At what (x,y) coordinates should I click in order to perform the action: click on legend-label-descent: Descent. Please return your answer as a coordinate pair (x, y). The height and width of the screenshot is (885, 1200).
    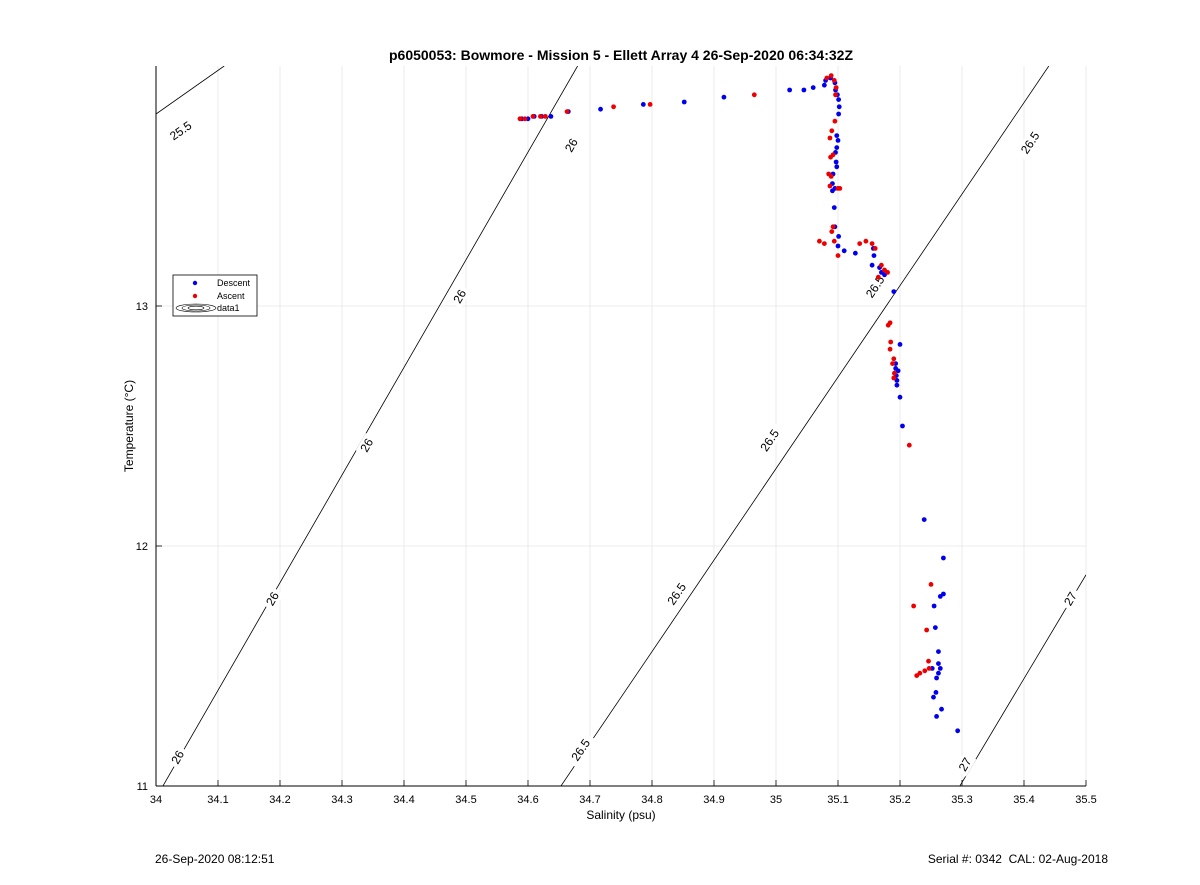
    Looking at the image, I should click on (234, 283).